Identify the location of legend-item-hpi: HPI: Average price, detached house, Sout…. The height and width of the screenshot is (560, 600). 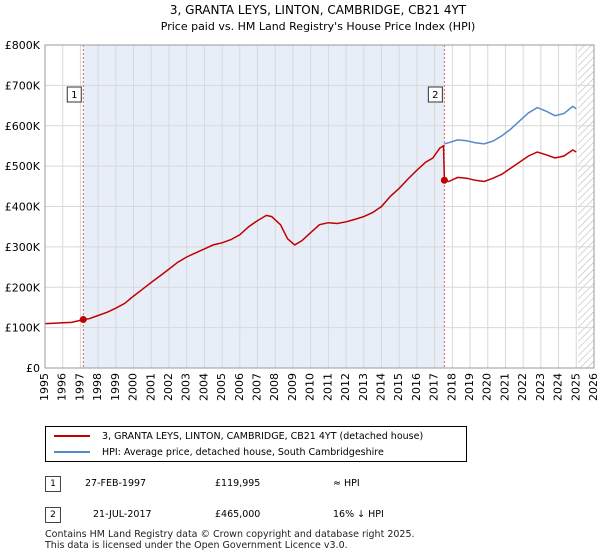
(219, 452).